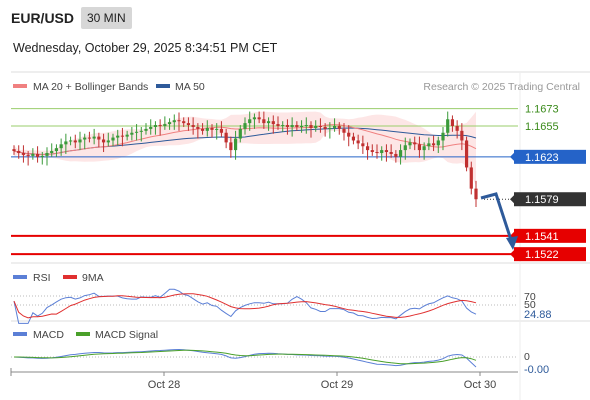 The image size is (590, 400). I want to click on macd-lines, so click(245, 358).